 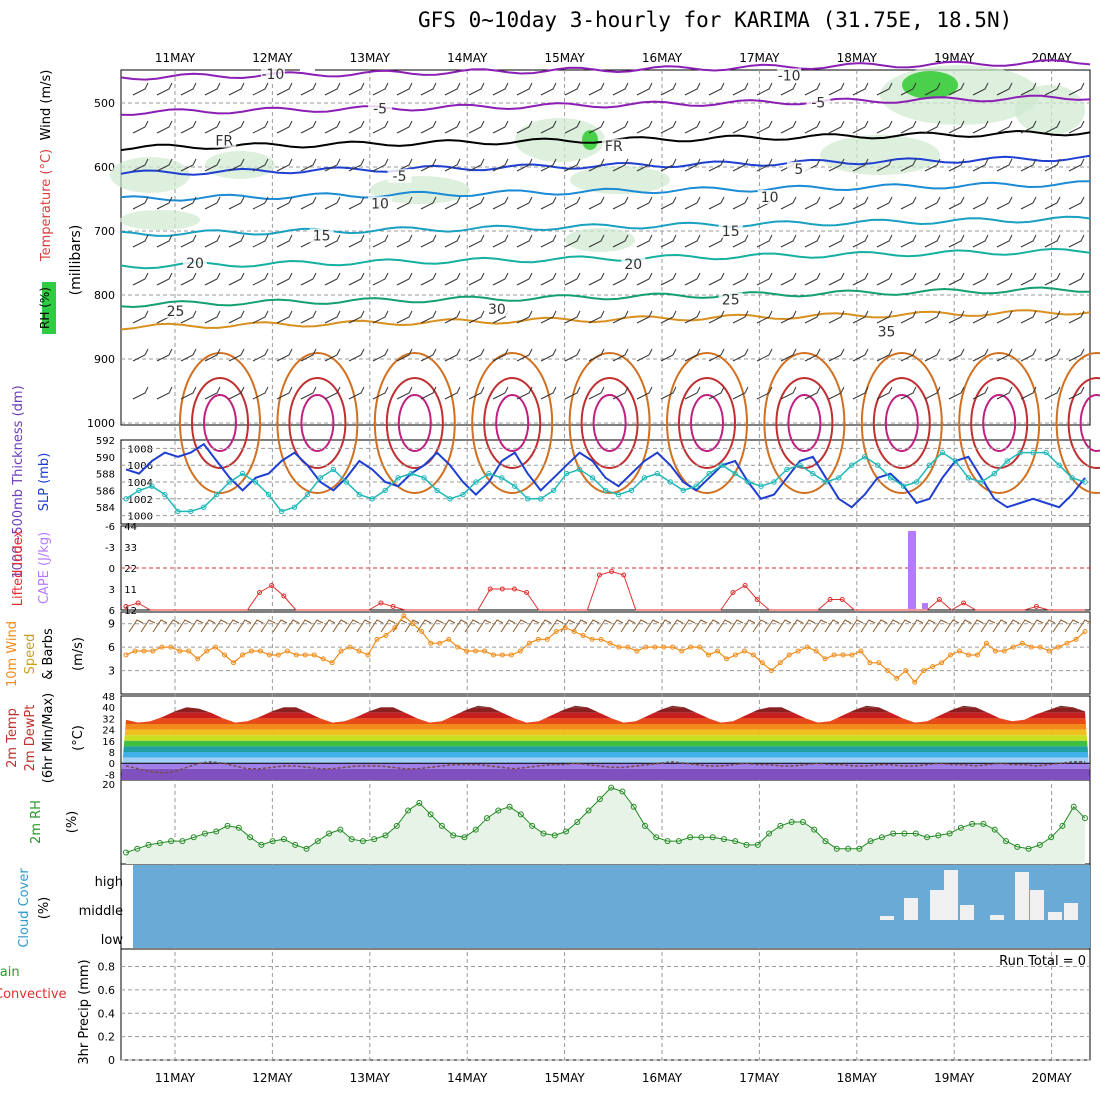 What do you see at coordinates (1042, 961) in the screenshot?
I see `run-total-label: Run Total = 0` at bounding box center [1042, 961].